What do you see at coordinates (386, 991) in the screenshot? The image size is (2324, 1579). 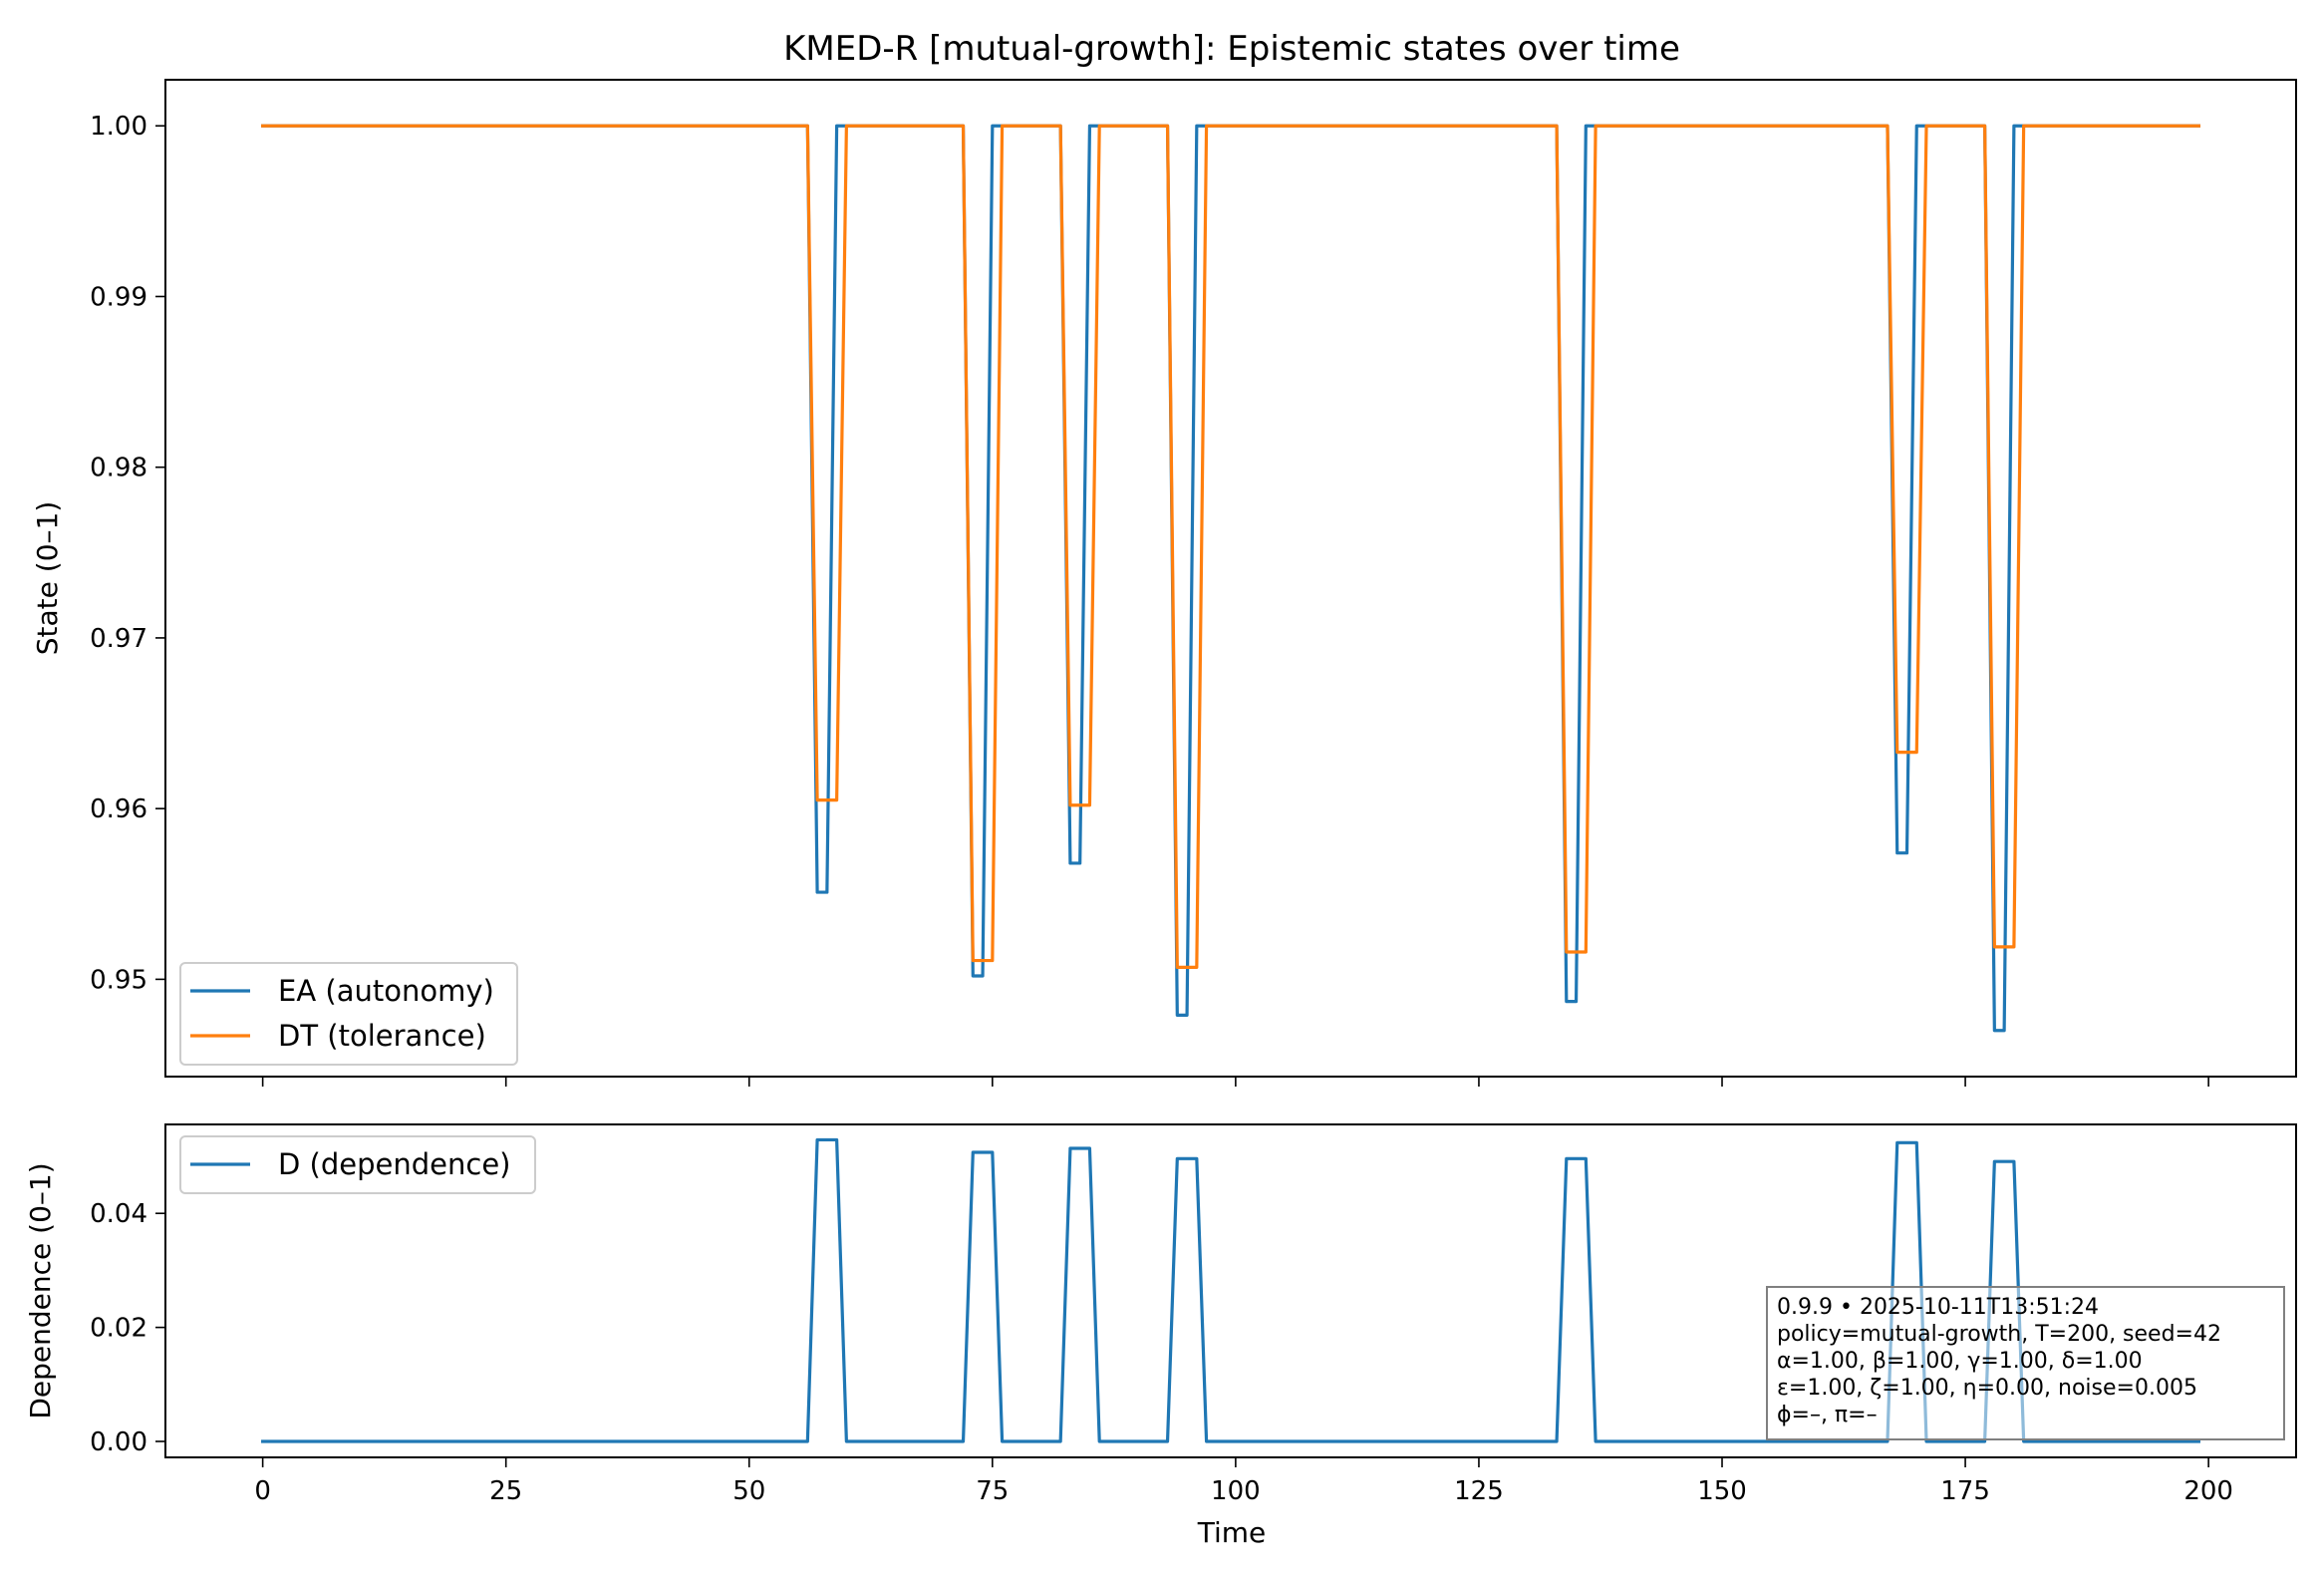 I see `legend-label-ea: EA (autonomy)` at bounding box center [386, 991].